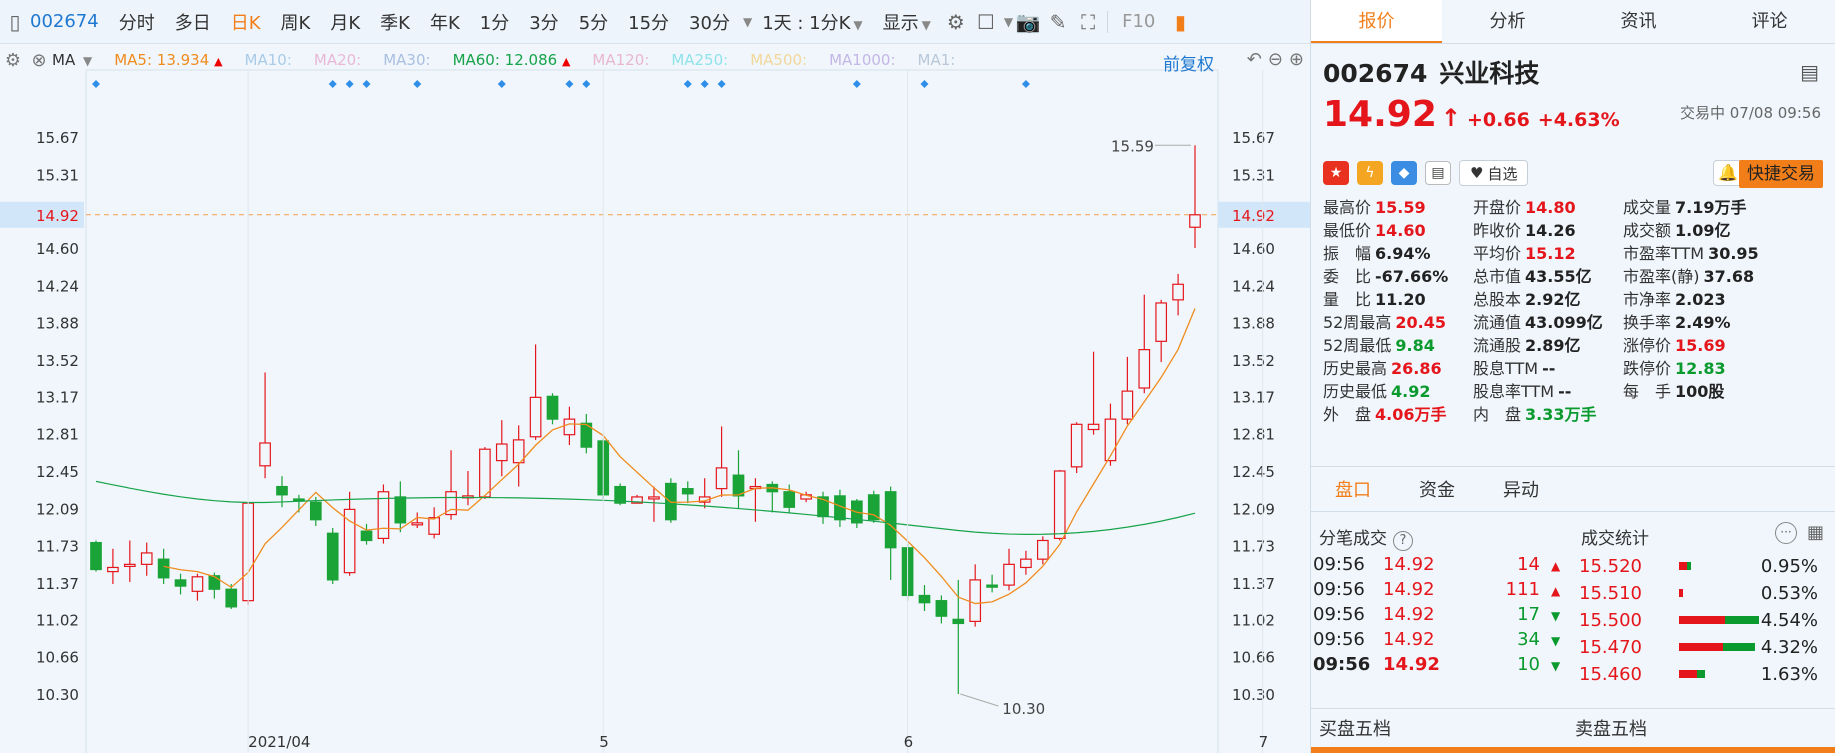  What do you see at coordinates (1296, 59) in the screenshot?
I see `zoom-in-icon: ⊕` at bounding box center [1296, 59].